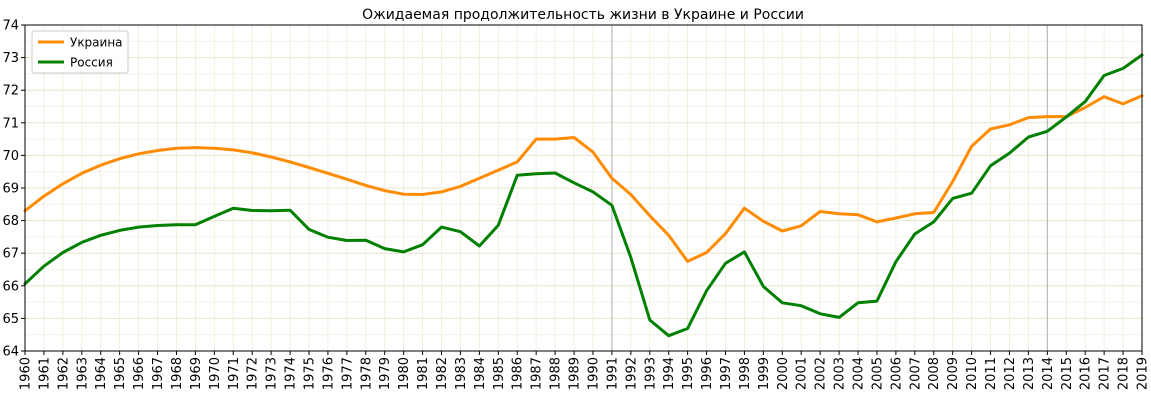 The height and width of the screenshot is (405, 1151). What do you see at coordinates (1105, 373) in the screenshot?
I see `x-tick-label: 2017` at bounding box center [1105, 373].